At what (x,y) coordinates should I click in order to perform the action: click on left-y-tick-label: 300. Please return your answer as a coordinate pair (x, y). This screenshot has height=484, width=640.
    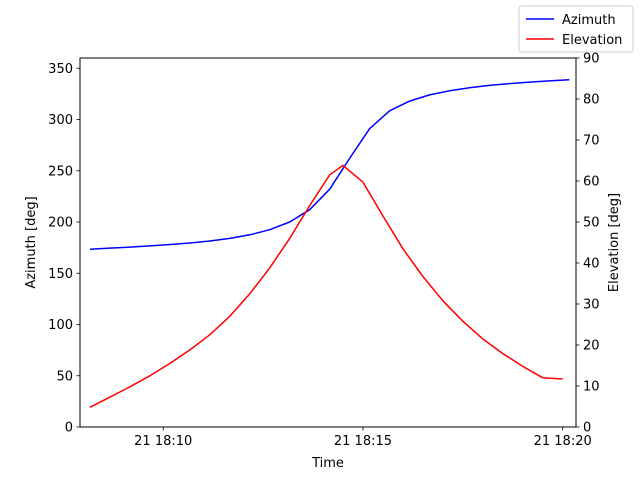
    Looking at the image, I should click on (60, 120).